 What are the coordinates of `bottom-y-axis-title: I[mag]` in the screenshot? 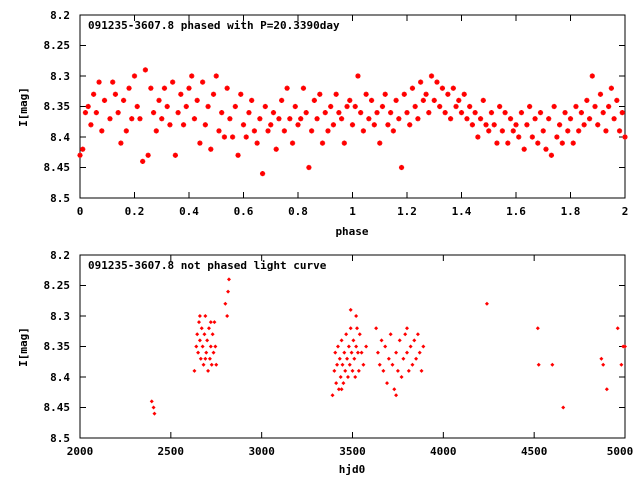 It's located at (23, 347).